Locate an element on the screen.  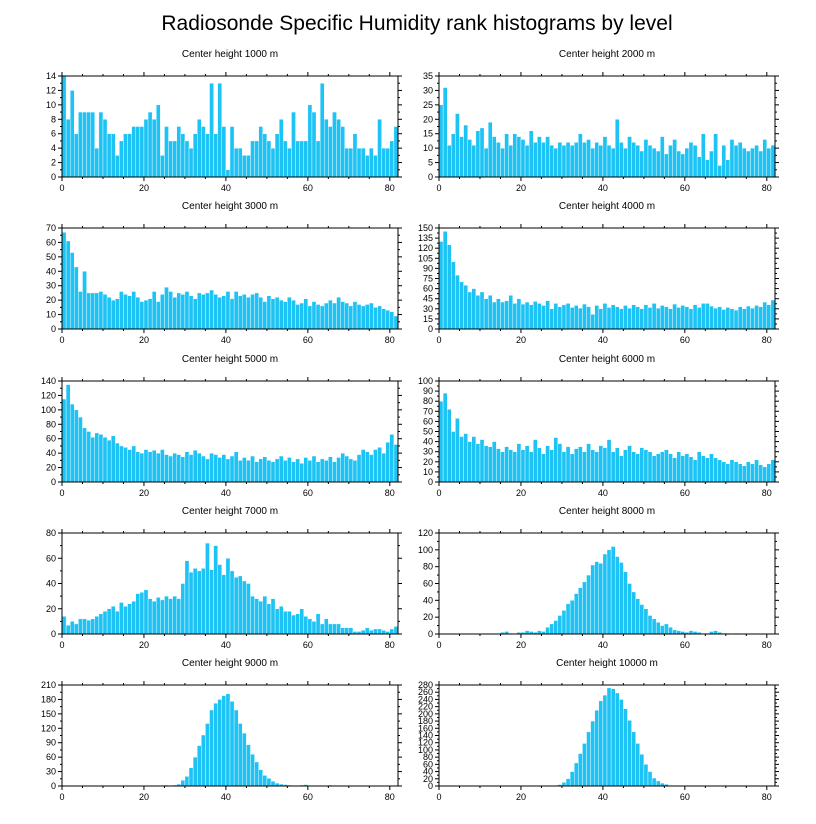
y-tick-label: 80 is located at coordinates (428, 757).